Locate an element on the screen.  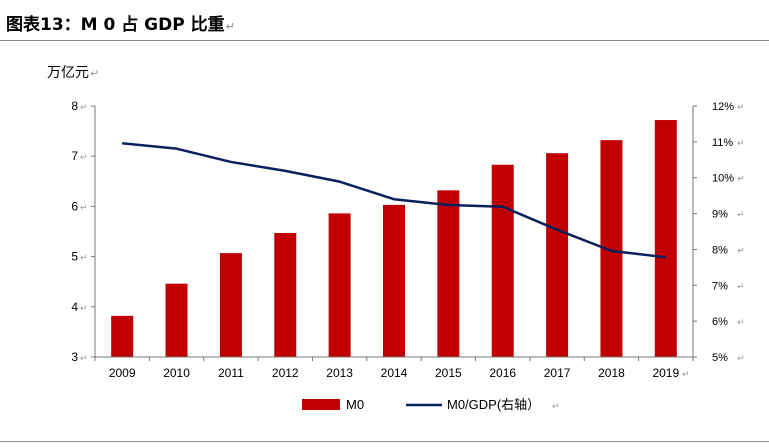
x-axis-tick-label: 2016 is located at coordinates (502, 373).